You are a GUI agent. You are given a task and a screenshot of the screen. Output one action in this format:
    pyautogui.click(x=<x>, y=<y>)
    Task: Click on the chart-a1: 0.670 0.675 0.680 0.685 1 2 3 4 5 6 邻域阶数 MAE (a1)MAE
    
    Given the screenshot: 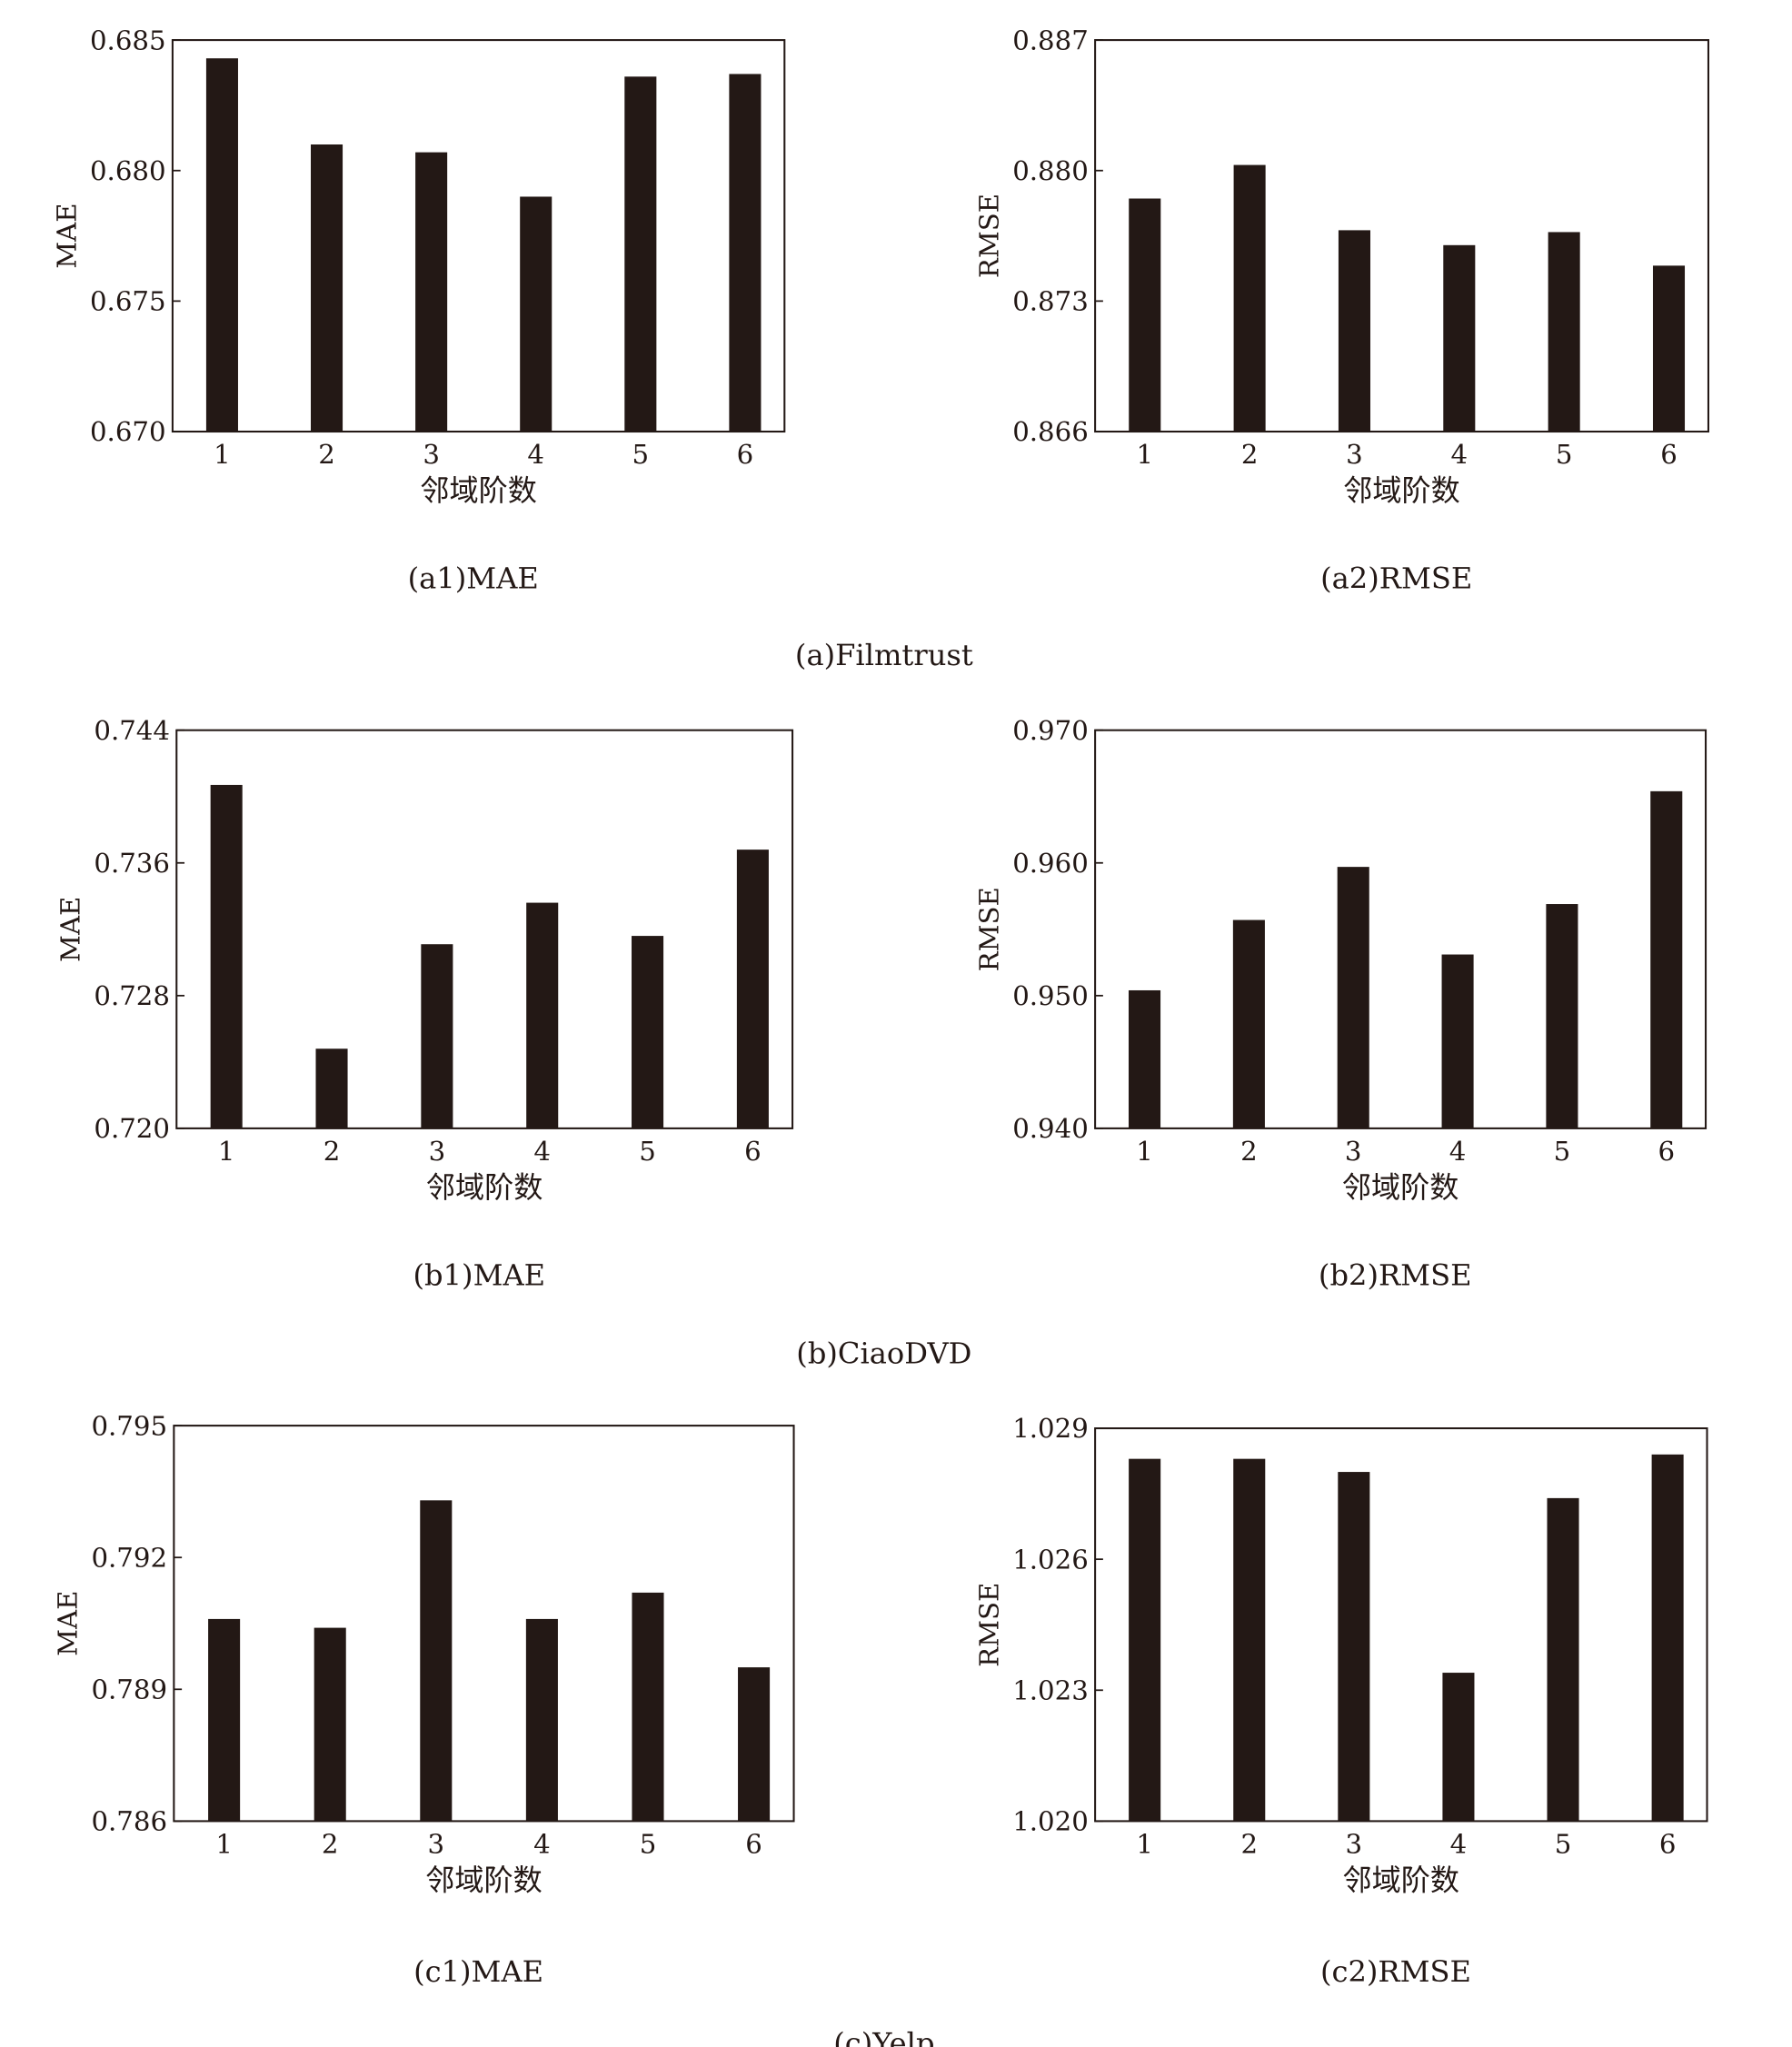 What is the action you would take?
    pyautogui.click(x=418, y=310)
    